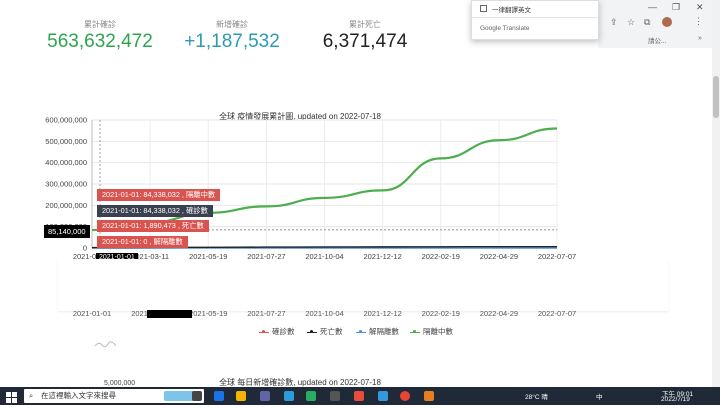  I want to click on weather-widget: 28°C 晴, so click(536, 397).